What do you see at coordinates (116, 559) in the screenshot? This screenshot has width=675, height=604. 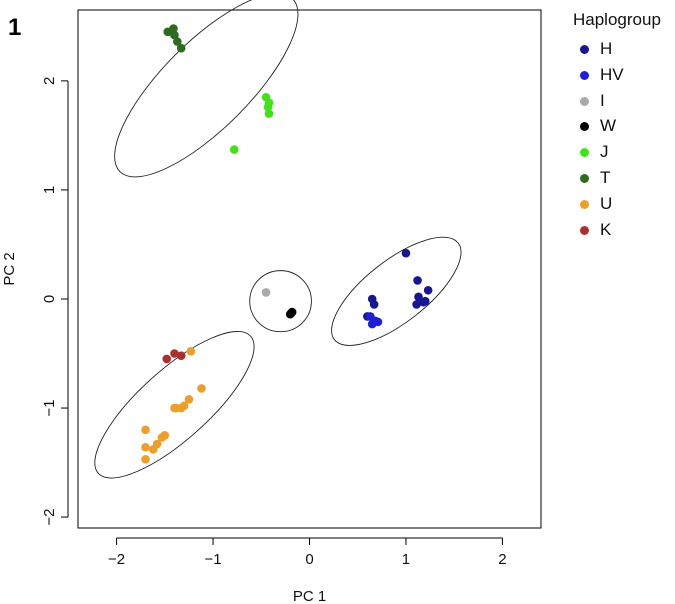 I see `x-tick-label: −2` at bounding box center [116, 559].